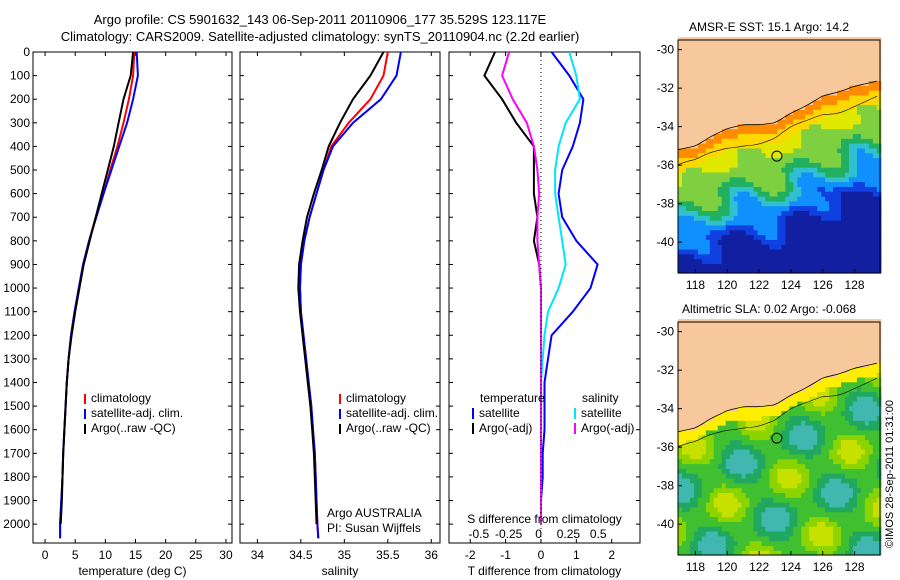 The width and height of the screenshot is (900, 580). I want to click on difference-legend-label: Argo(-adj), so click(607, 428).